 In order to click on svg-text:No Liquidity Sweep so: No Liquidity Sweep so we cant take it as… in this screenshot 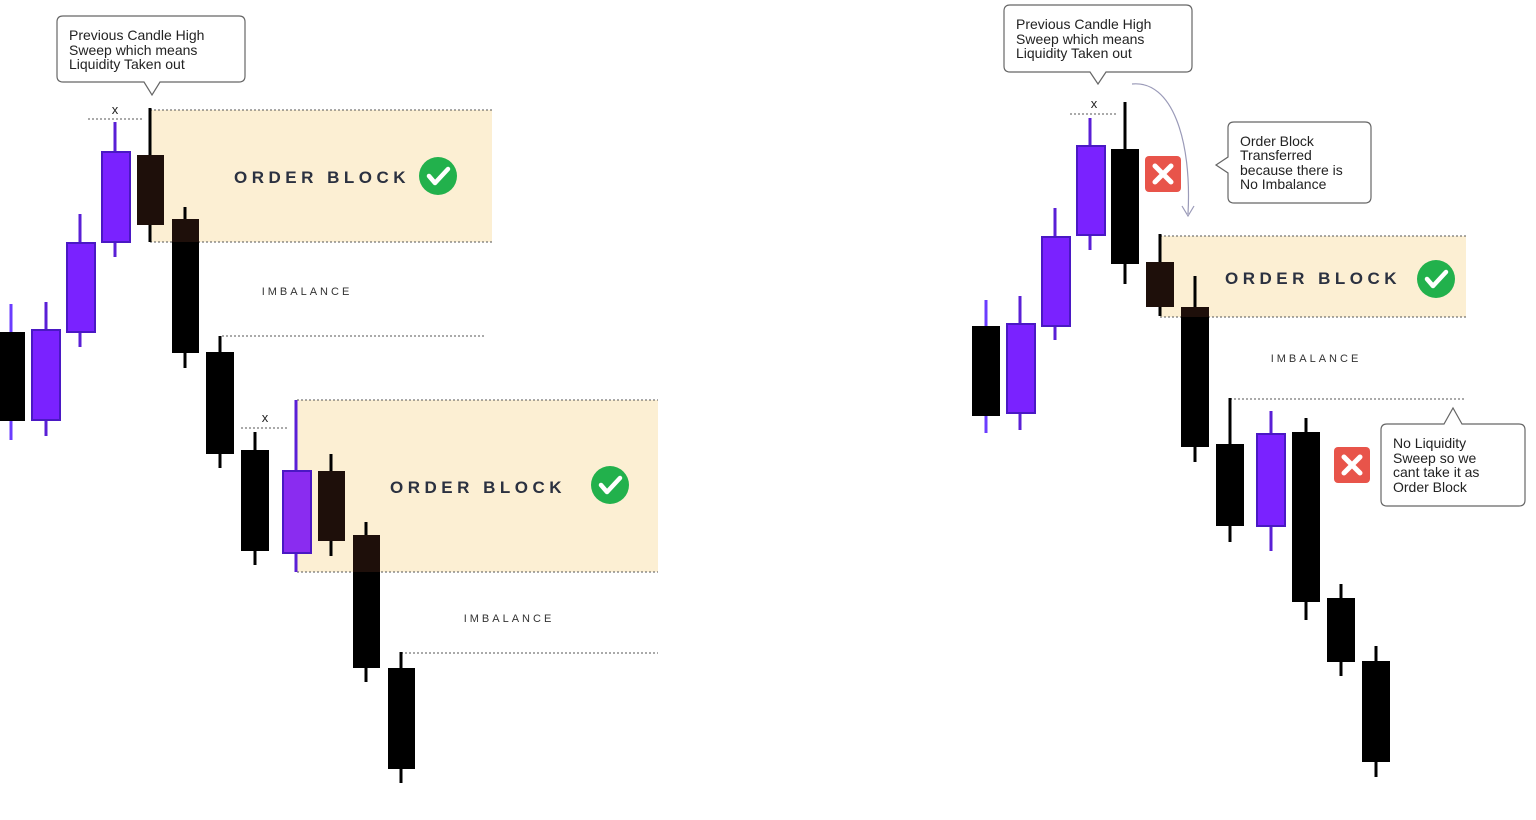, I will do `click(1438, 465)`.